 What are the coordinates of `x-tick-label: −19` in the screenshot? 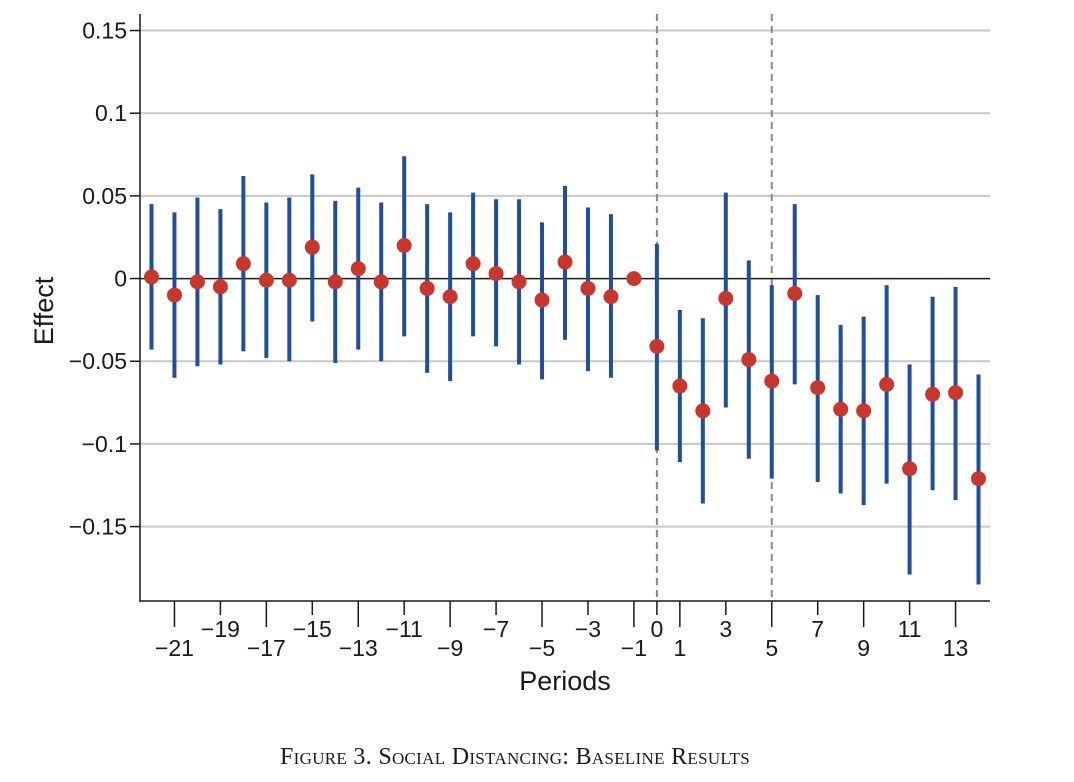 It's located at (220, 629).